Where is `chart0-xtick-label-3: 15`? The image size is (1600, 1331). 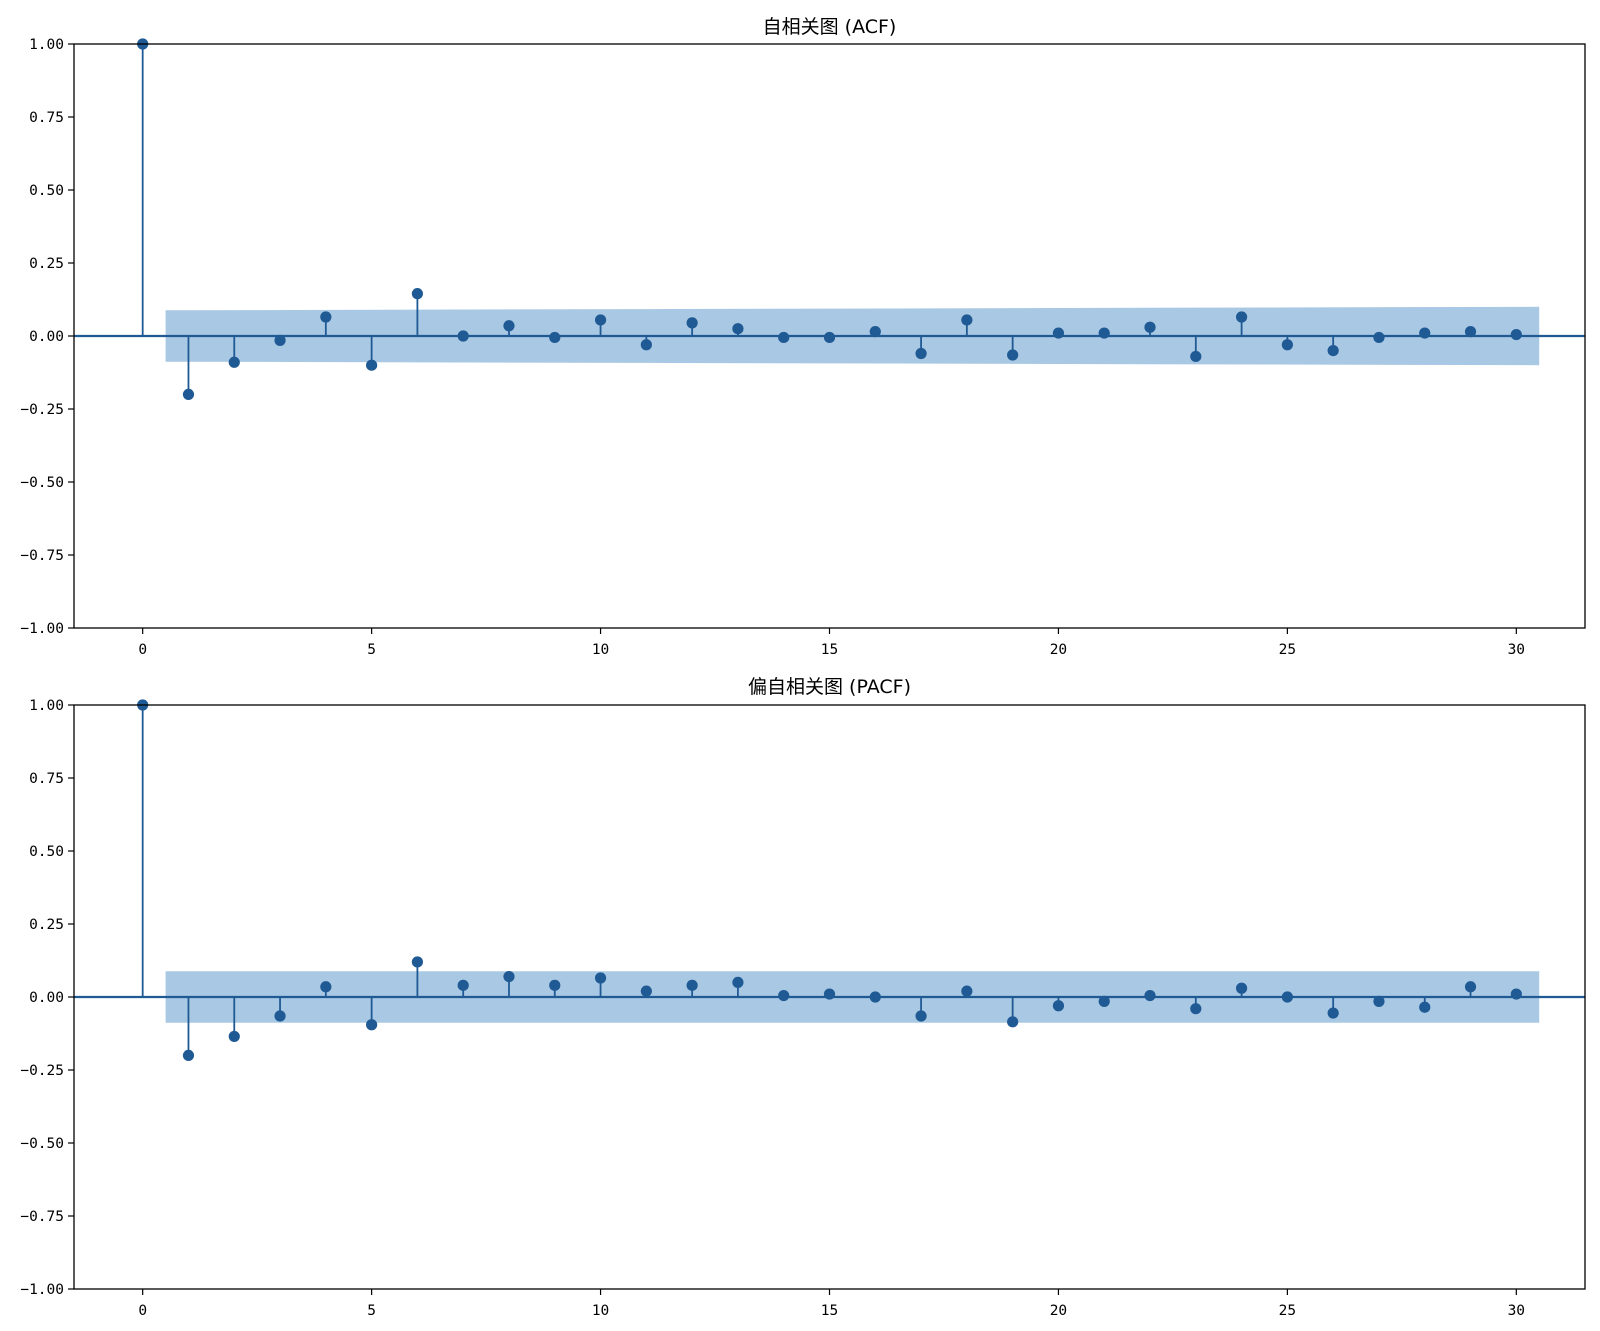
chart0-xtick-label-3: 15 is located at coordinates (829, 650).